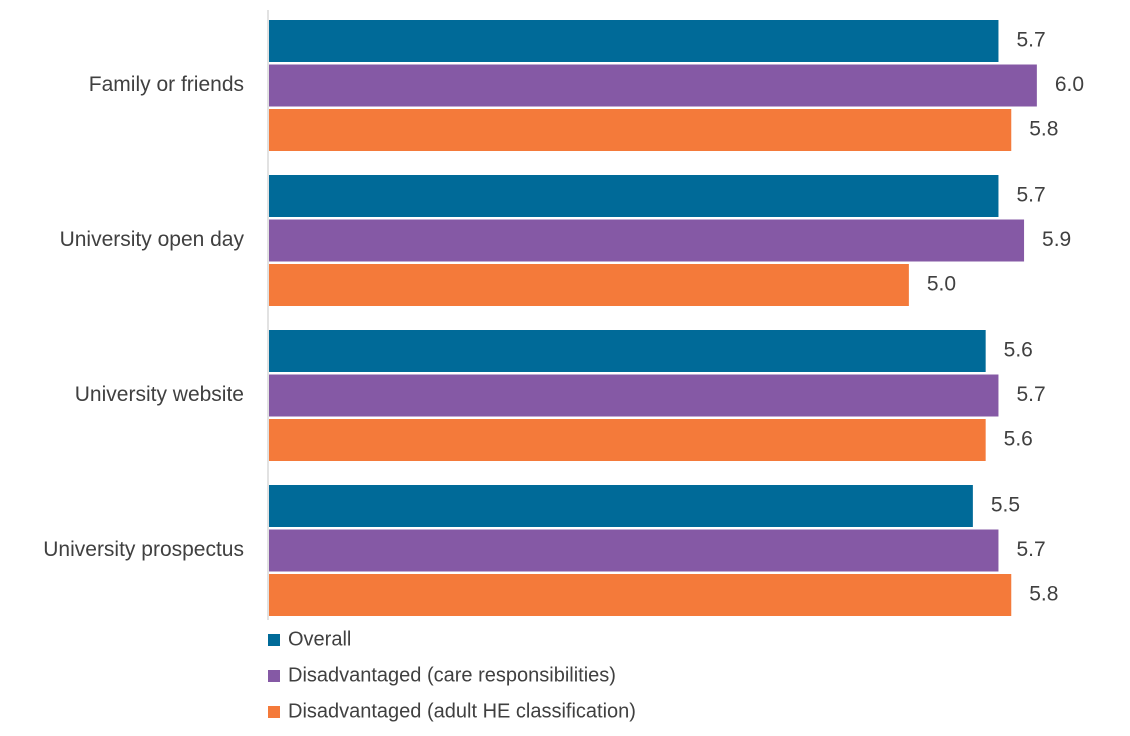  I want to click on bar-university-open-day-disadvantaged-adult-he-classification, so click(589, 285).